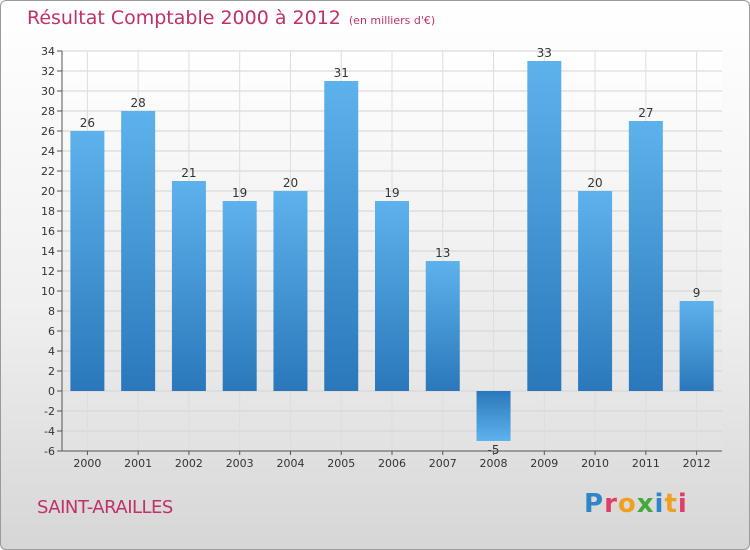 The image size is (750, 550). I want to click on x-tick-label: 2001, so click(138, 463).